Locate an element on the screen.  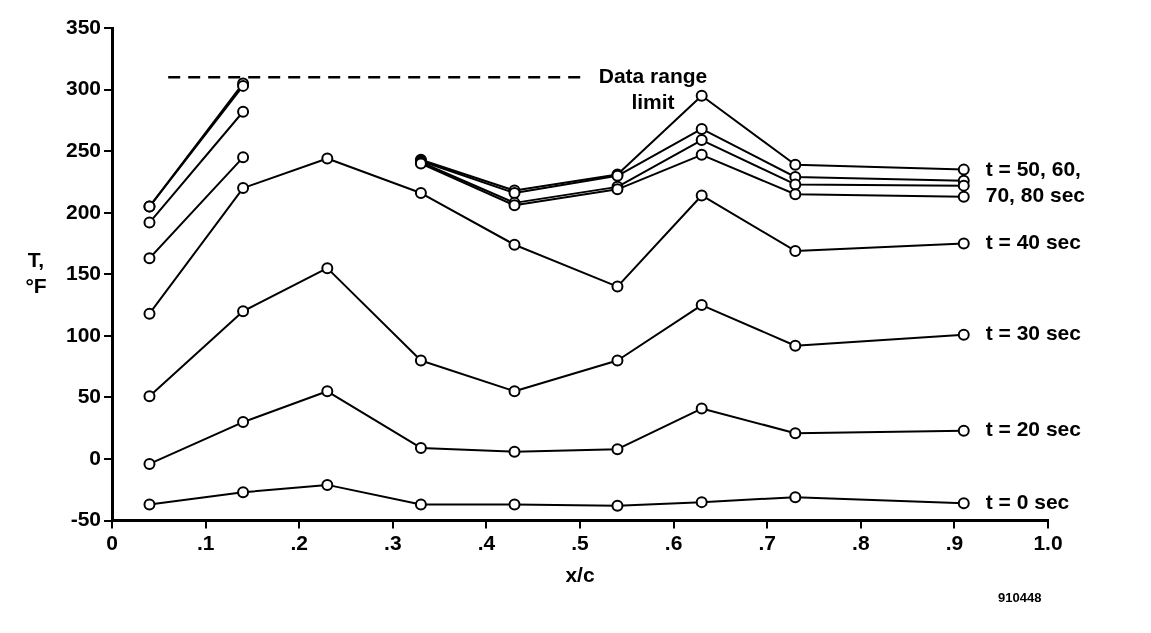
y-tick-label: 250 is located at coordinates (83, 149).